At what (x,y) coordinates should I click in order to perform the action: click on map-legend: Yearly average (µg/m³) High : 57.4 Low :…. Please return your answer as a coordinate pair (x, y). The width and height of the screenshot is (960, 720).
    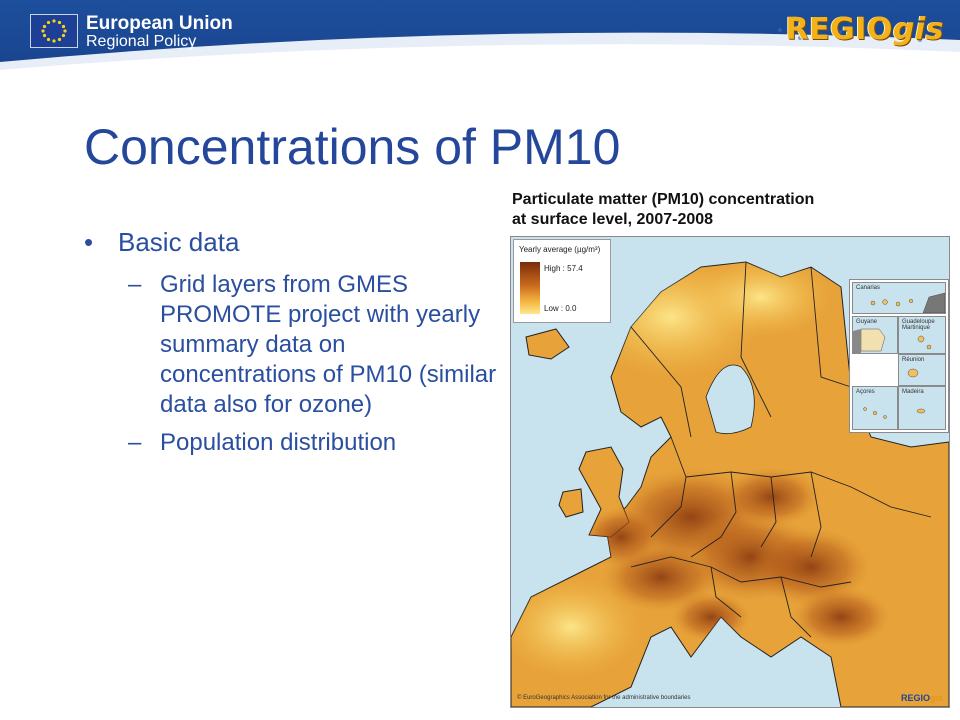
    Looking at the image, I should click on (562, 281).